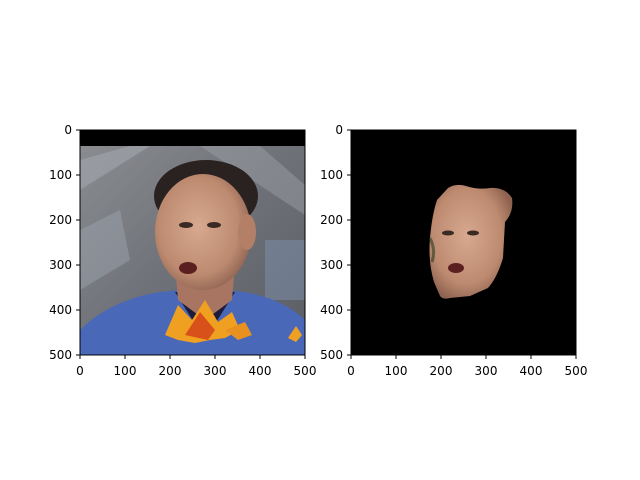 The image size is (640, 480). Describe the element at coordinates (331, 265) in the screenshot. I see `right-y-tick-label: 300` at that location.